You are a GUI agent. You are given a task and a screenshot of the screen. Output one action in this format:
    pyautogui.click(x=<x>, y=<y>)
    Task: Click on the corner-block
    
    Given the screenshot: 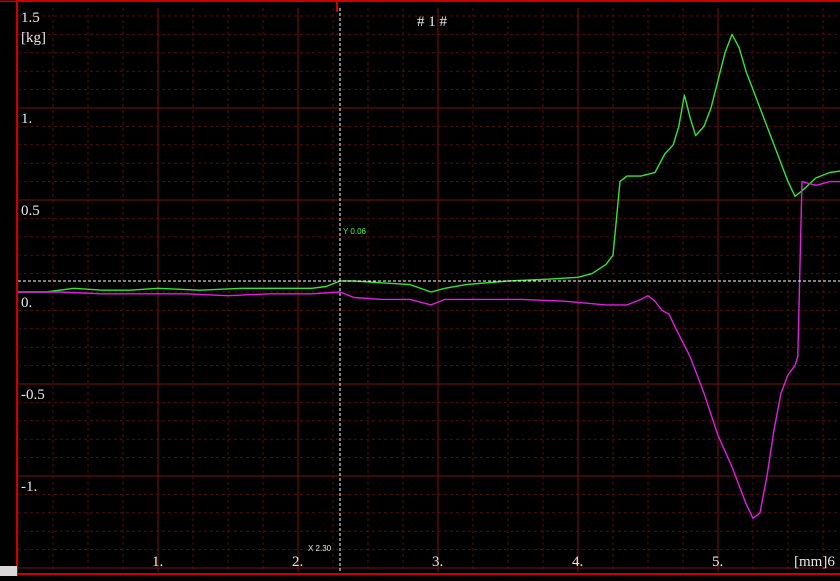 What is the action you would take?
    pyautogui.click(x=8, y=571)
    